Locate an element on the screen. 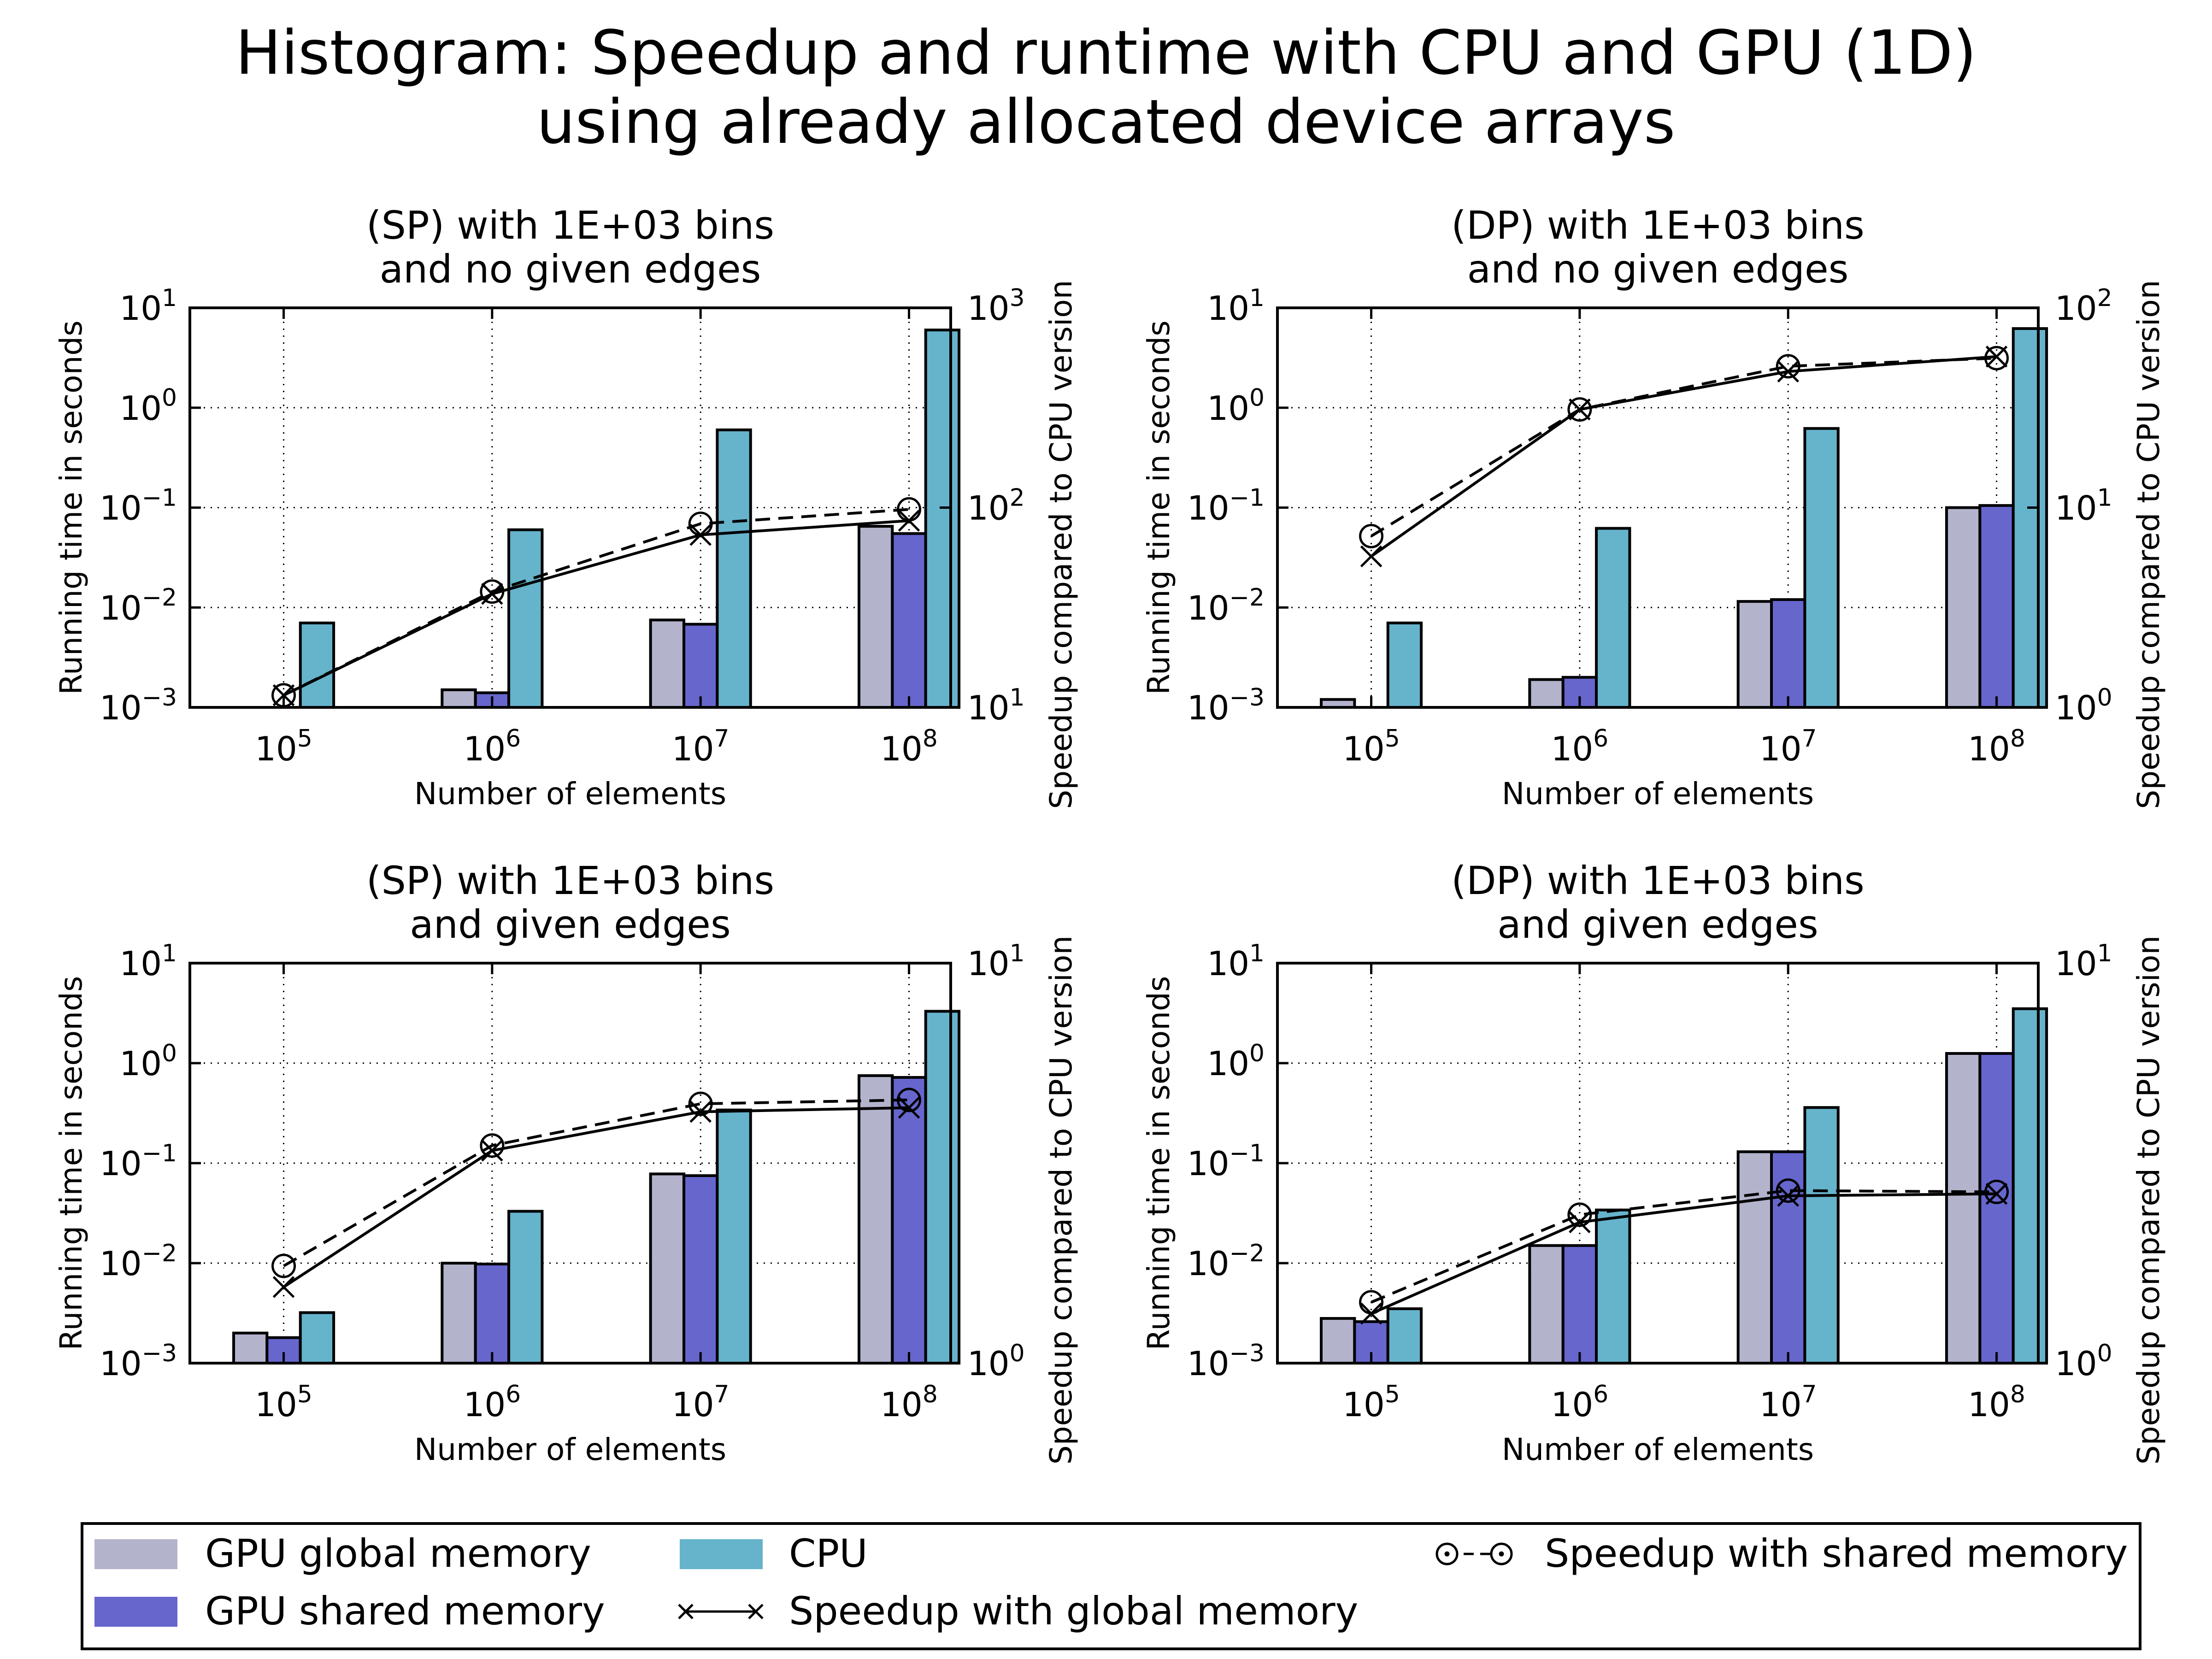 The height and width of the screenshot is (1659, 2212). x-tick-label: 108 is located at coordinates (1996, 1402).